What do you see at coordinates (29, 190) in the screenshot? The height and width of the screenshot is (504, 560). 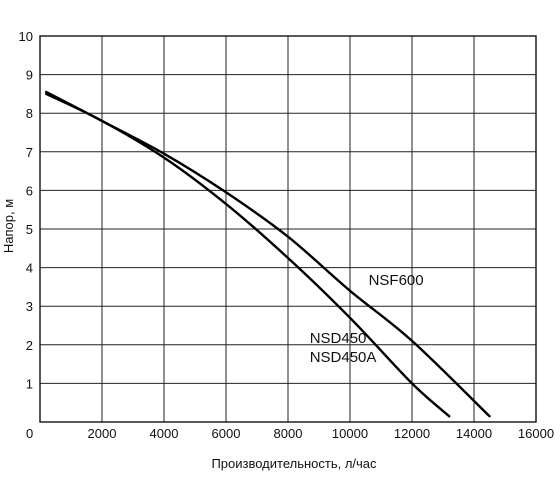 I see `y-tick-label: 6` at bounding box center [29, 190].